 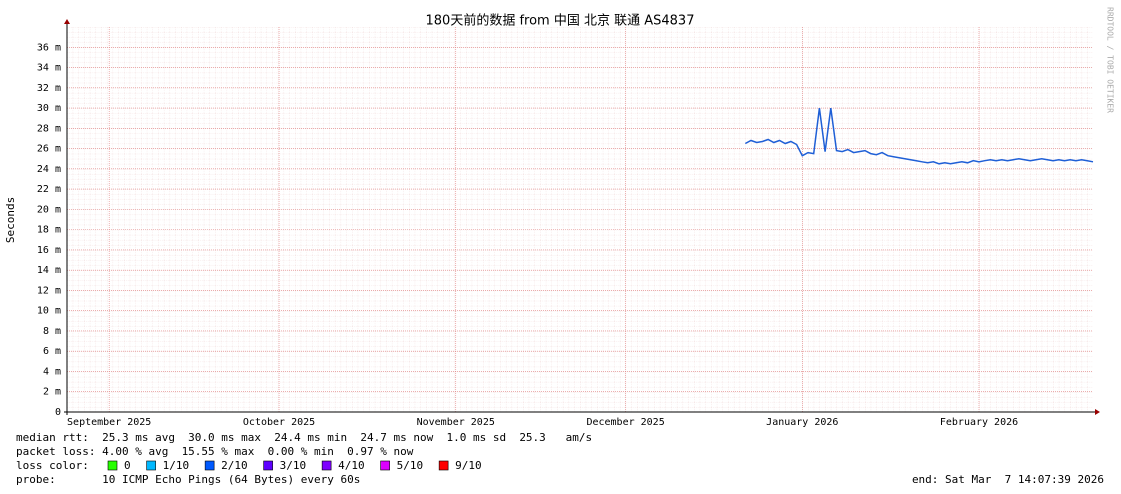 What do you see at coordinates (351, 465) in the screenshot?
I see `loss-color-label: 4/10` at bounding box center [351, 465].